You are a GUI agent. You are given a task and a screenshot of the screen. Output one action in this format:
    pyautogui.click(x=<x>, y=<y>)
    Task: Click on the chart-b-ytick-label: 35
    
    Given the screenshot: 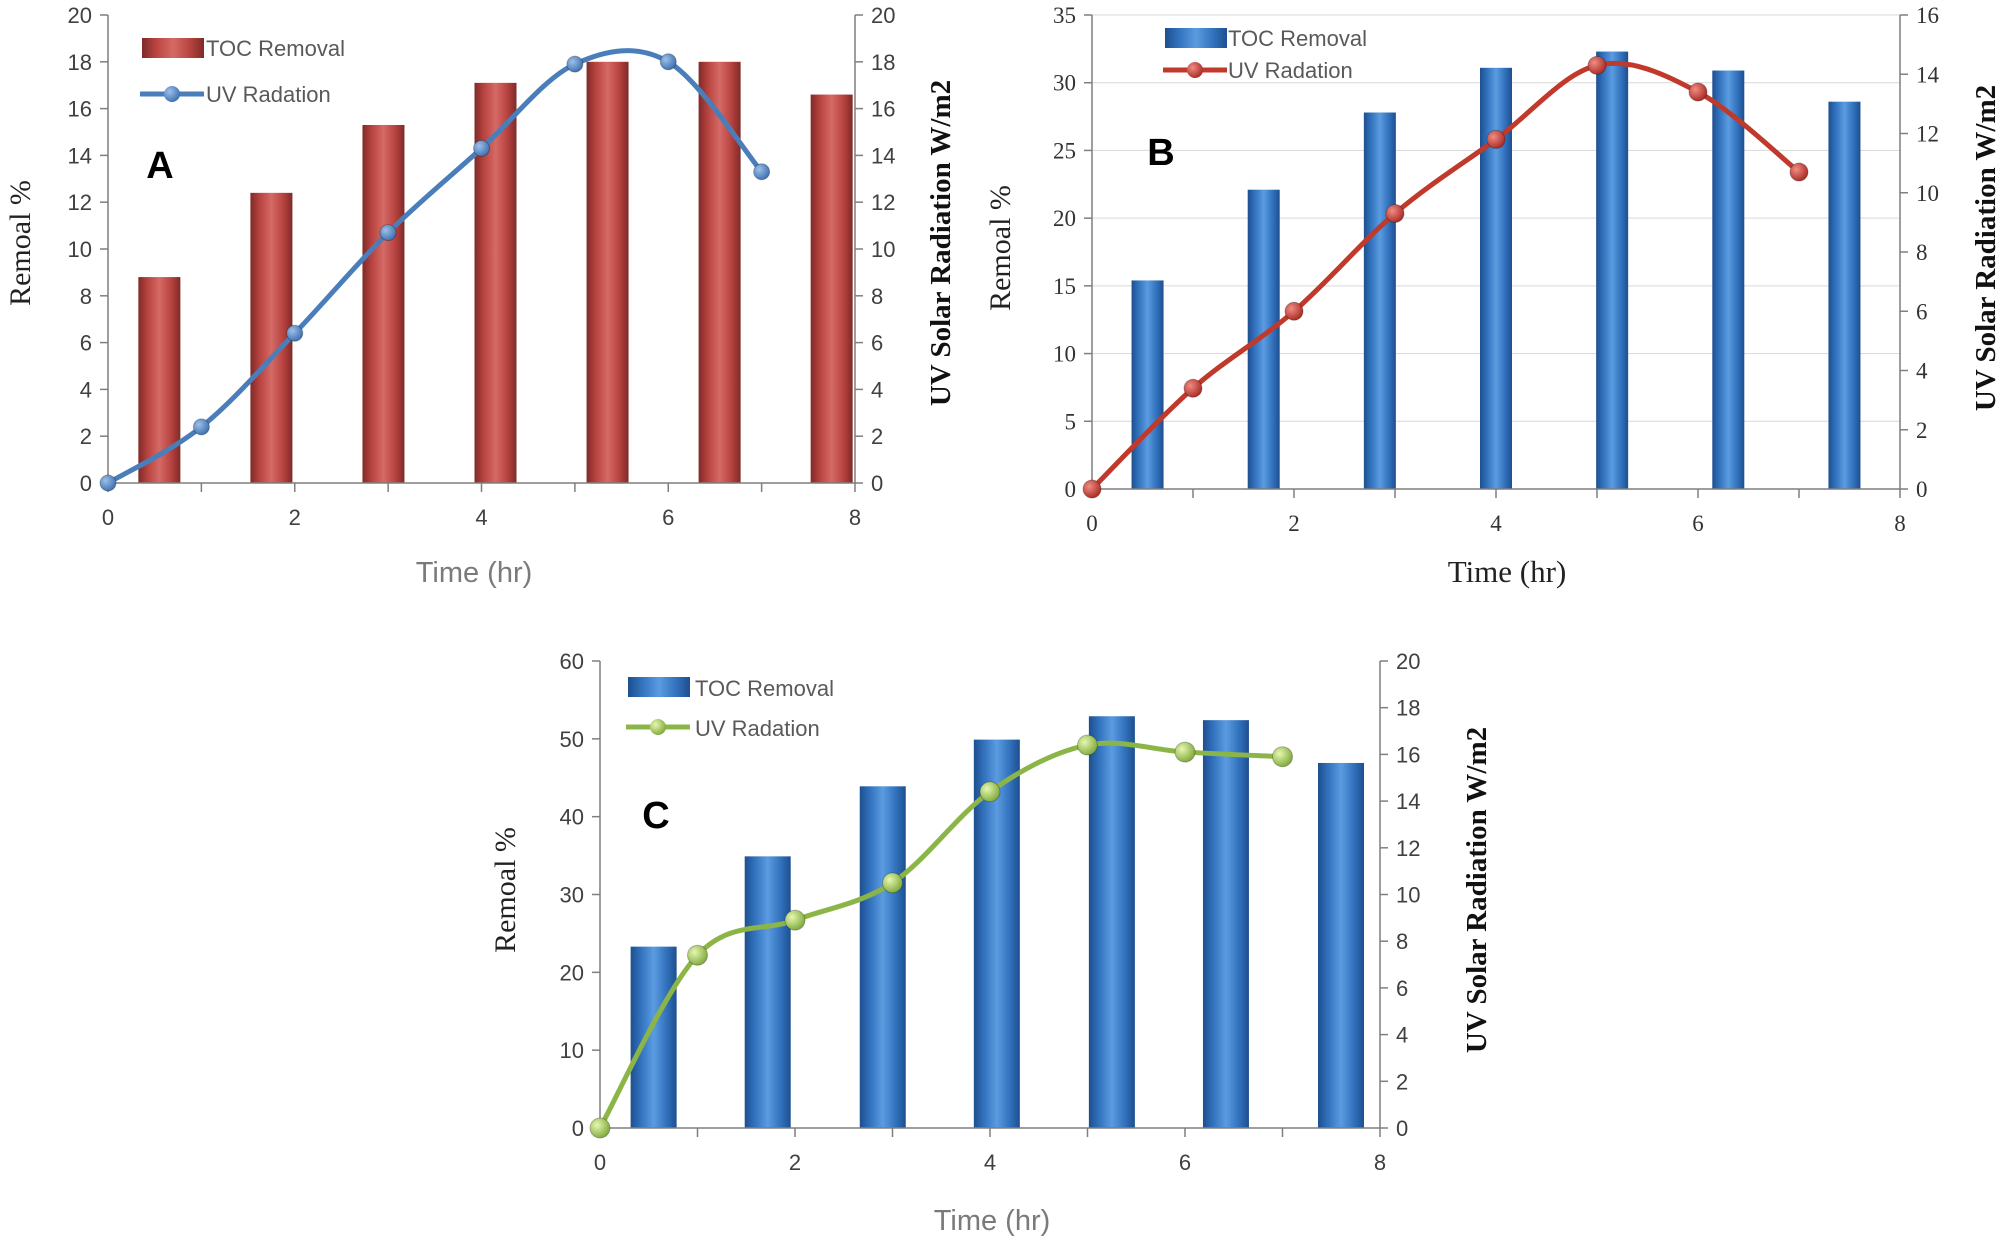 What is the action you would take?
    pyautogui.click(x=1064, y=15)
    